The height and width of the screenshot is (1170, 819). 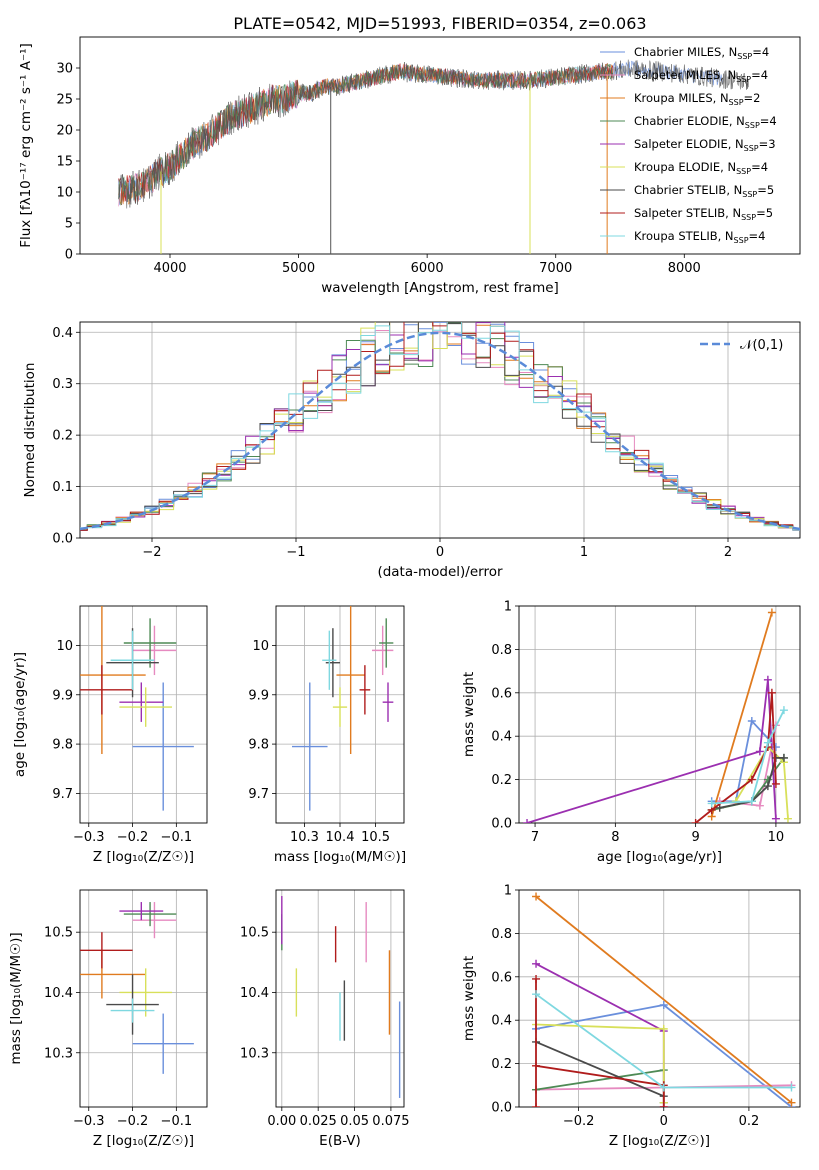 What do you see at coordinates (69, 255) in the screenshot?
I see `tick-label-y: 0` at bounding box center [69, 255].